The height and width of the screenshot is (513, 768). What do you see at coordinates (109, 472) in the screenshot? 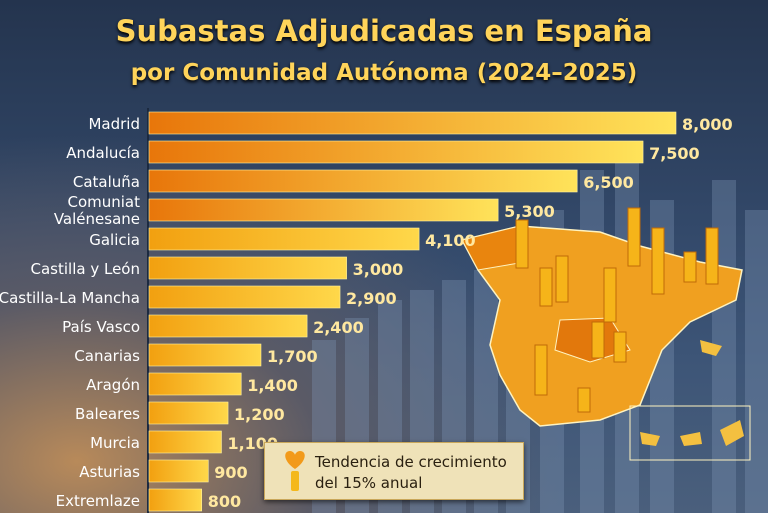
I see `category-label: Asturias` at bounding box center [109, 472].